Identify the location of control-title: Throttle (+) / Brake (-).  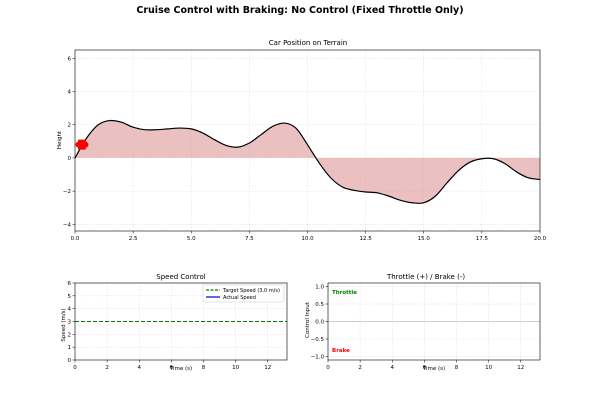
(425, 277).